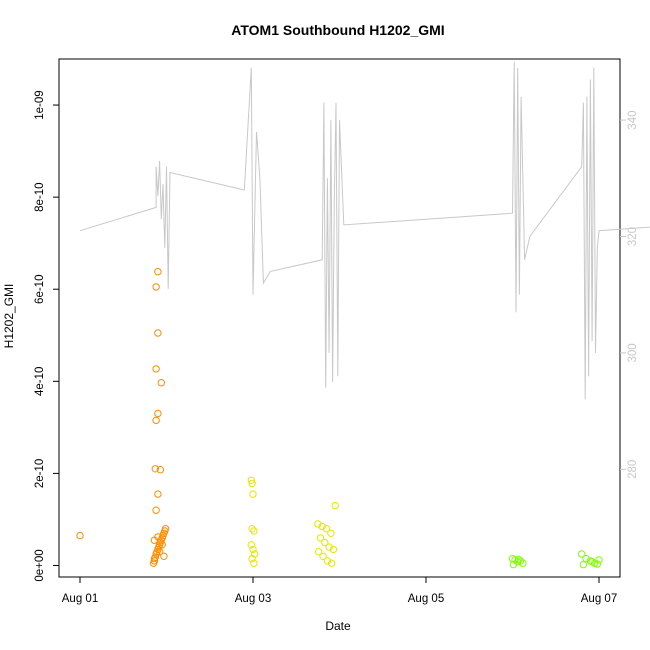 This screenshot has height=650, width=650. What do you see at coordinates (40, 565) in the screenshot?
I see `y-tick-label-0: 0e+00` at bounding box center [40, 565].